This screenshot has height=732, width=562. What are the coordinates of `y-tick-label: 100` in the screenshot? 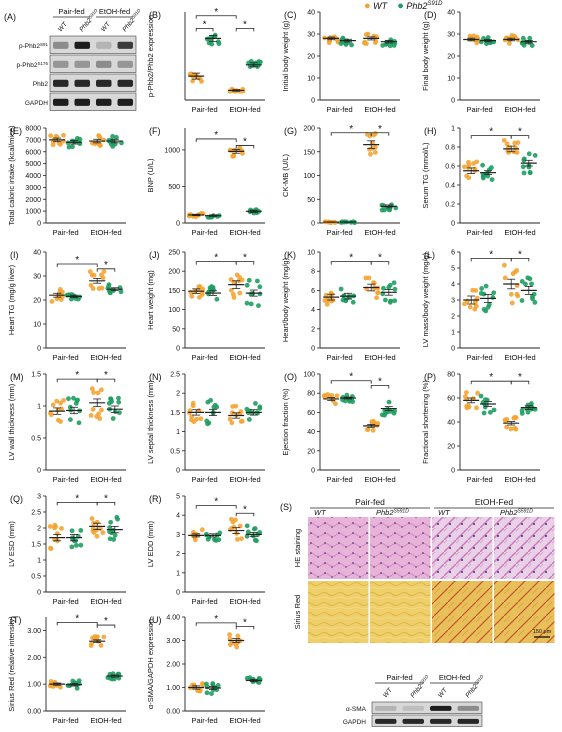 It's located at (309, 176).